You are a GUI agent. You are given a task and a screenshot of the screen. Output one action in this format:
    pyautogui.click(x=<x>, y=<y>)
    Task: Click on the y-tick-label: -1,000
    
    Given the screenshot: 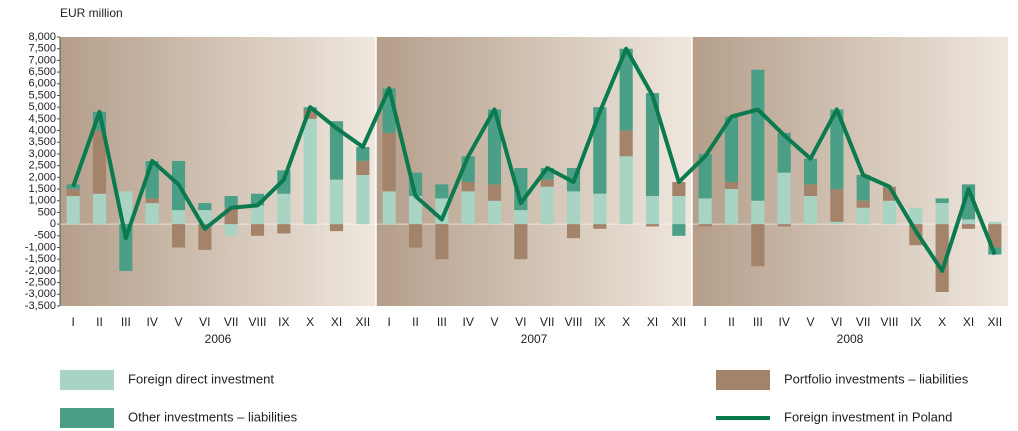 What is the action you would take?
    pyautogui.click(x=40, y=247)
    